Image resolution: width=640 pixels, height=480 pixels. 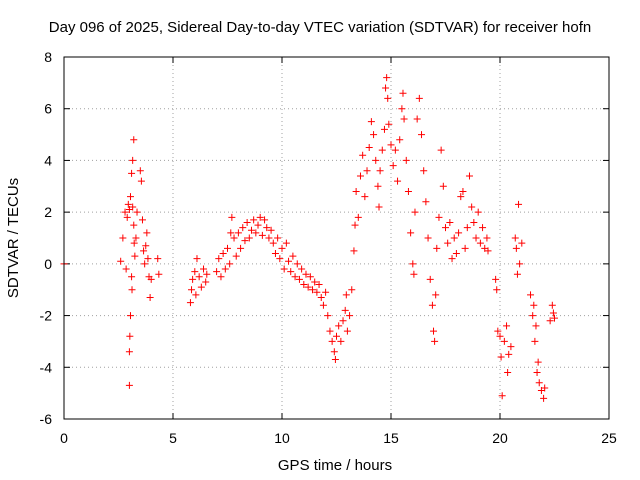 What do you see at coordinates (48, 160) in the screenshot?
I see `y-tick-label: 4` at bounding box center [48, 160].